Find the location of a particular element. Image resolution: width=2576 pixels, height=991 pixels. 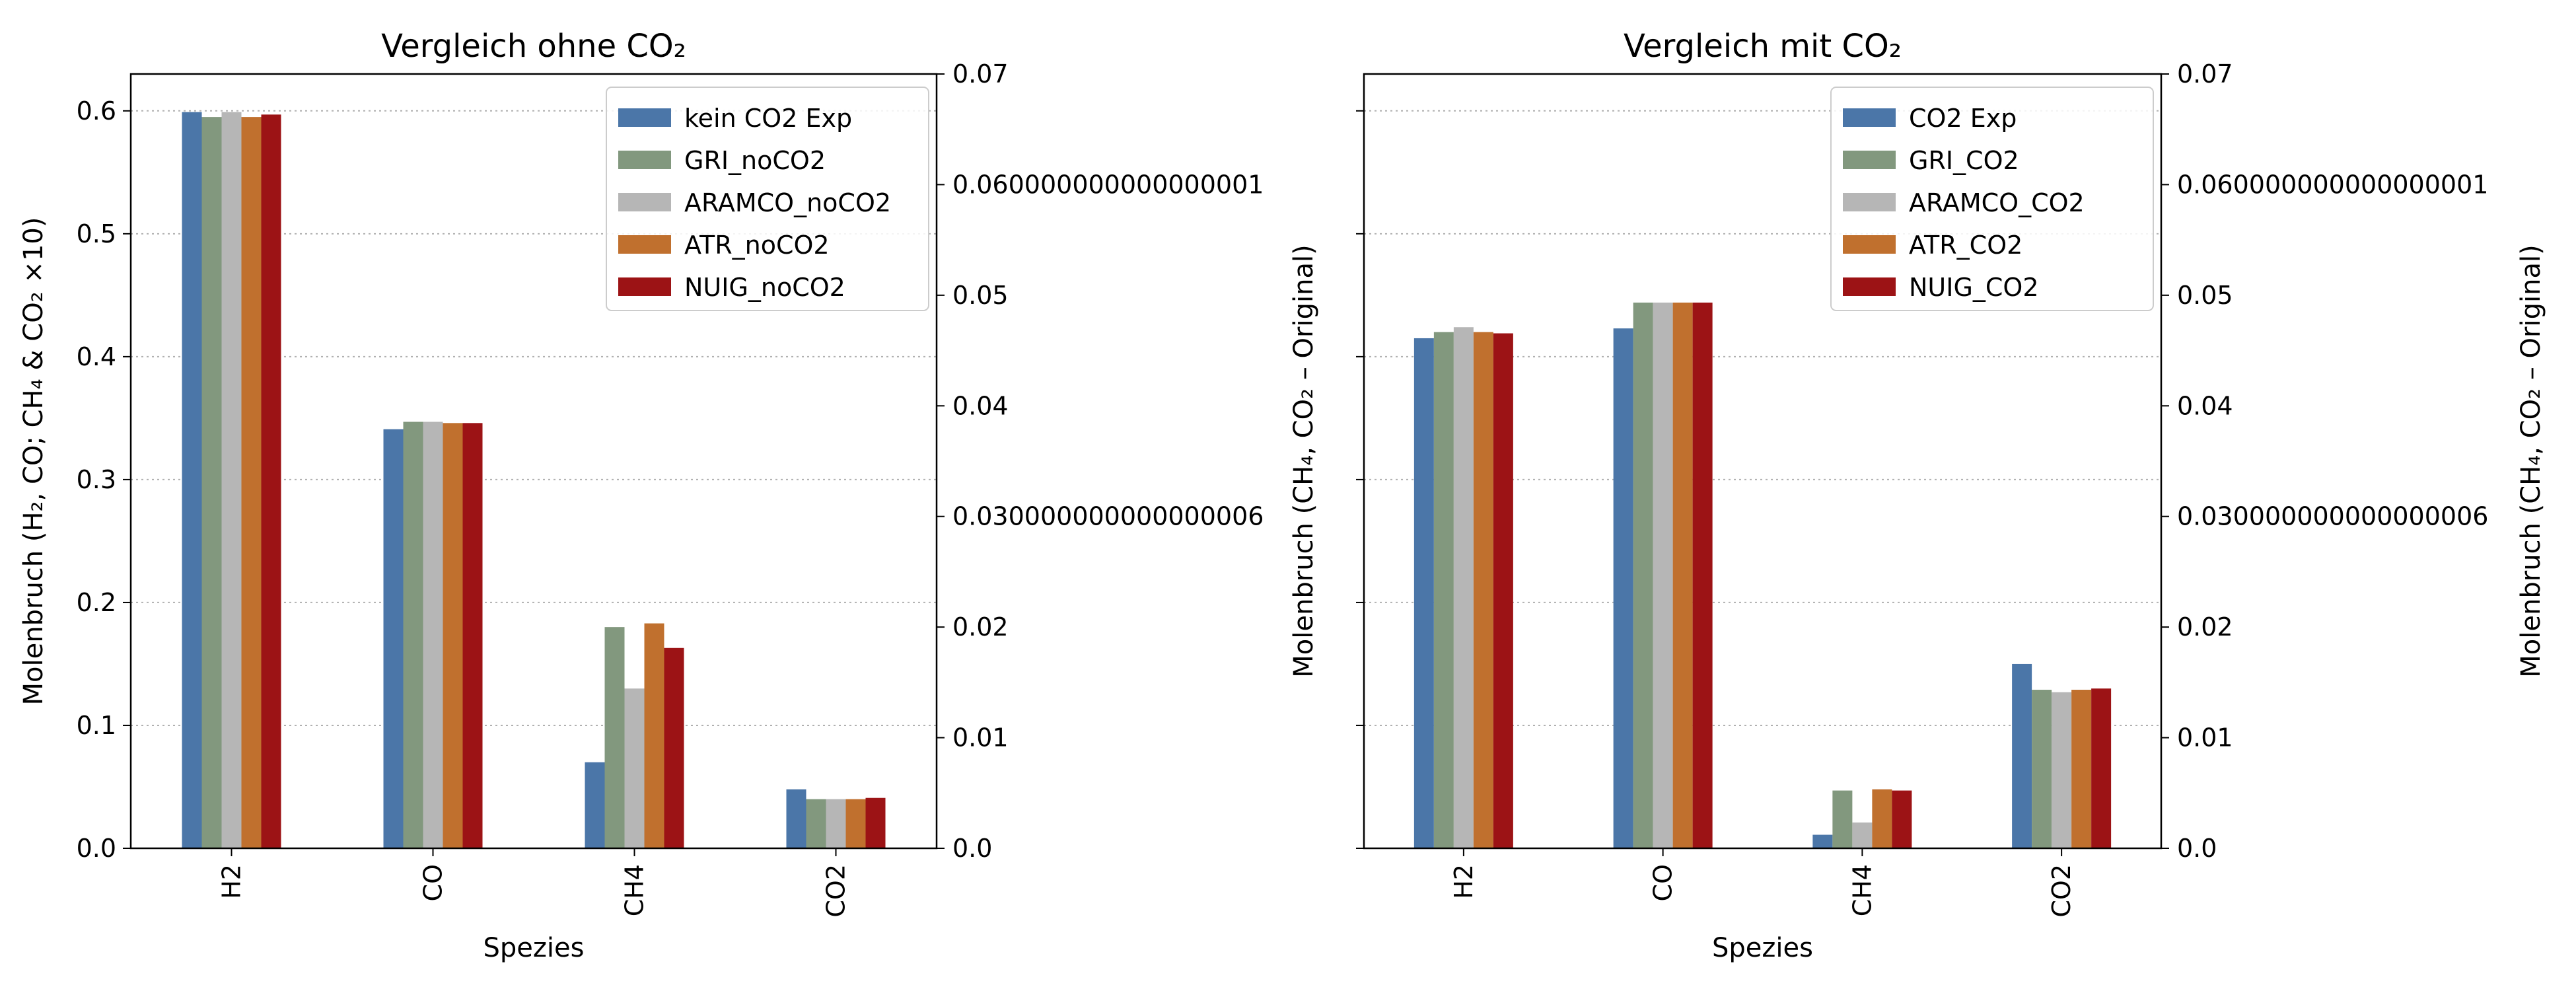

y2-tick-label: 0.07 is located at coordinates (981, 74).